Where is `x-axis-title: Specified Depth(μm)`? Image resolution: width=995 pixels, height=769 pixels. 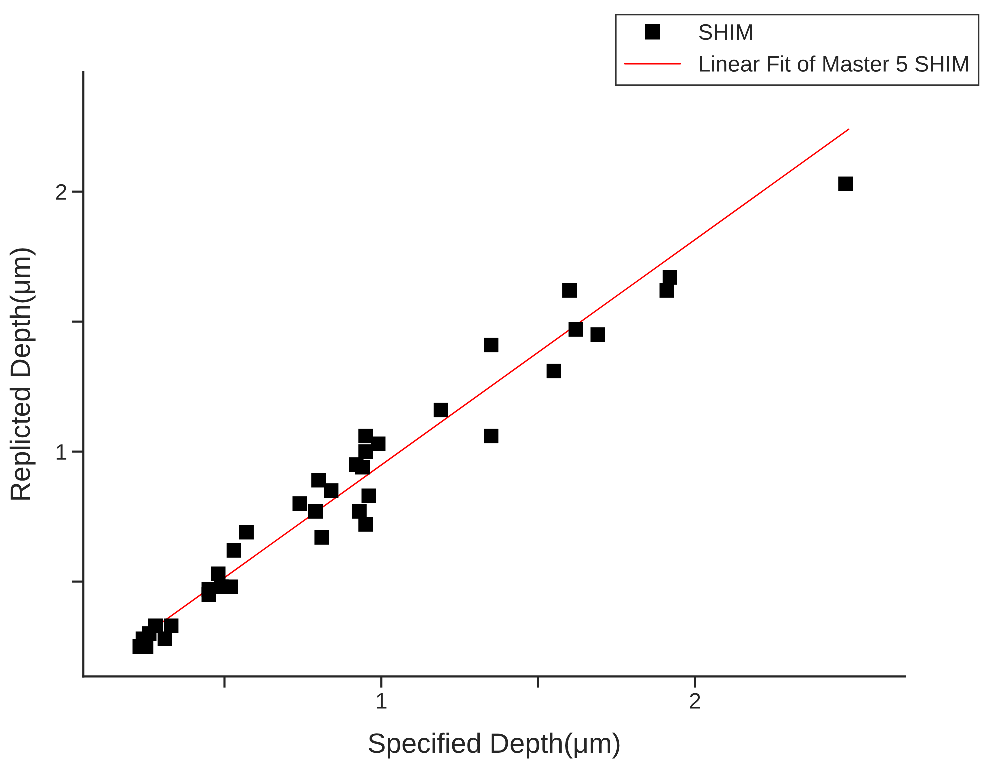 x-axis-title: Specified Depth(μm) is located at coordinates (494, 745).